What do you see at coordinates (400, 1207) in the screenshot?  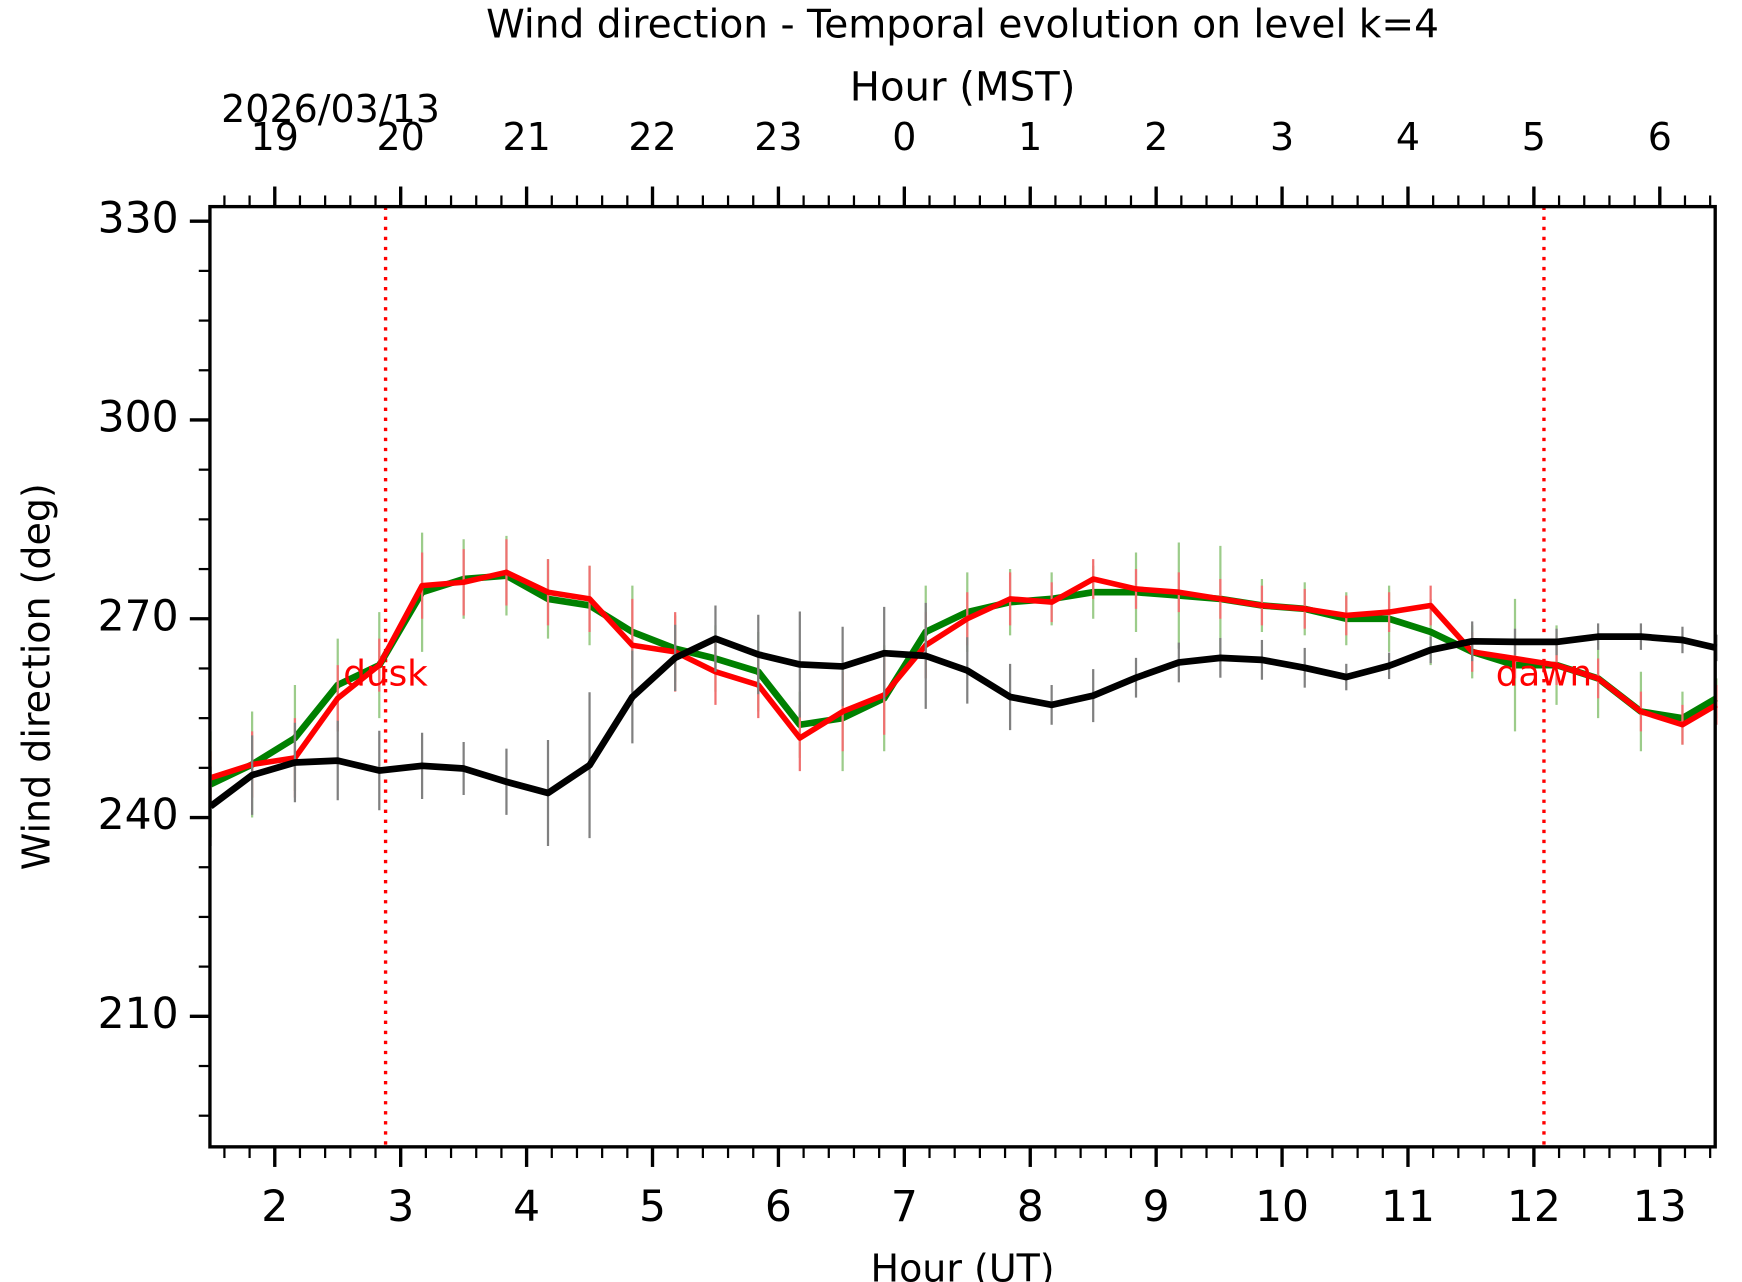 I see `x-tick-label: 3` at bounding box center [400, 1207].